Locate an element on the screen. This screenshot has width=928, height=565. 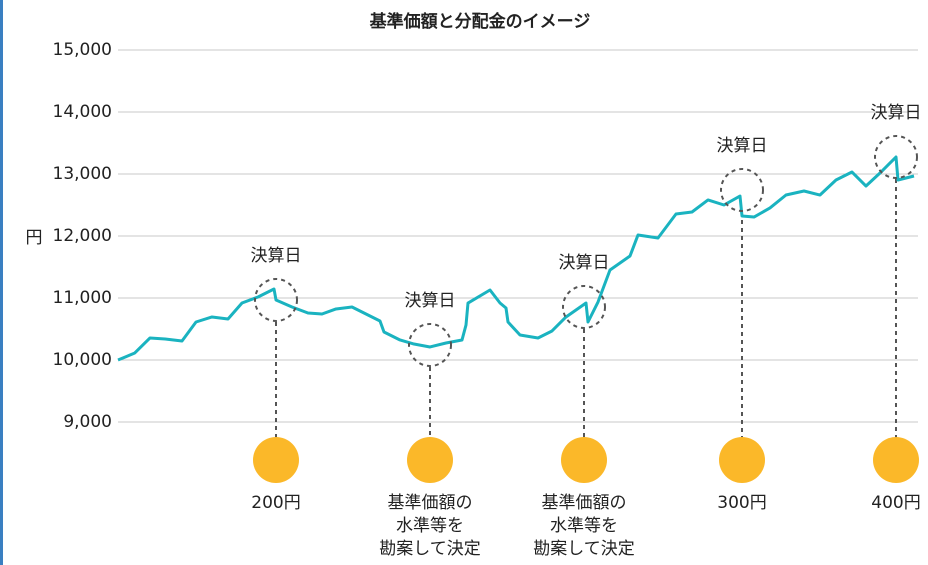
y-tick-label: 13,000 is located at coordinates (82, 174).